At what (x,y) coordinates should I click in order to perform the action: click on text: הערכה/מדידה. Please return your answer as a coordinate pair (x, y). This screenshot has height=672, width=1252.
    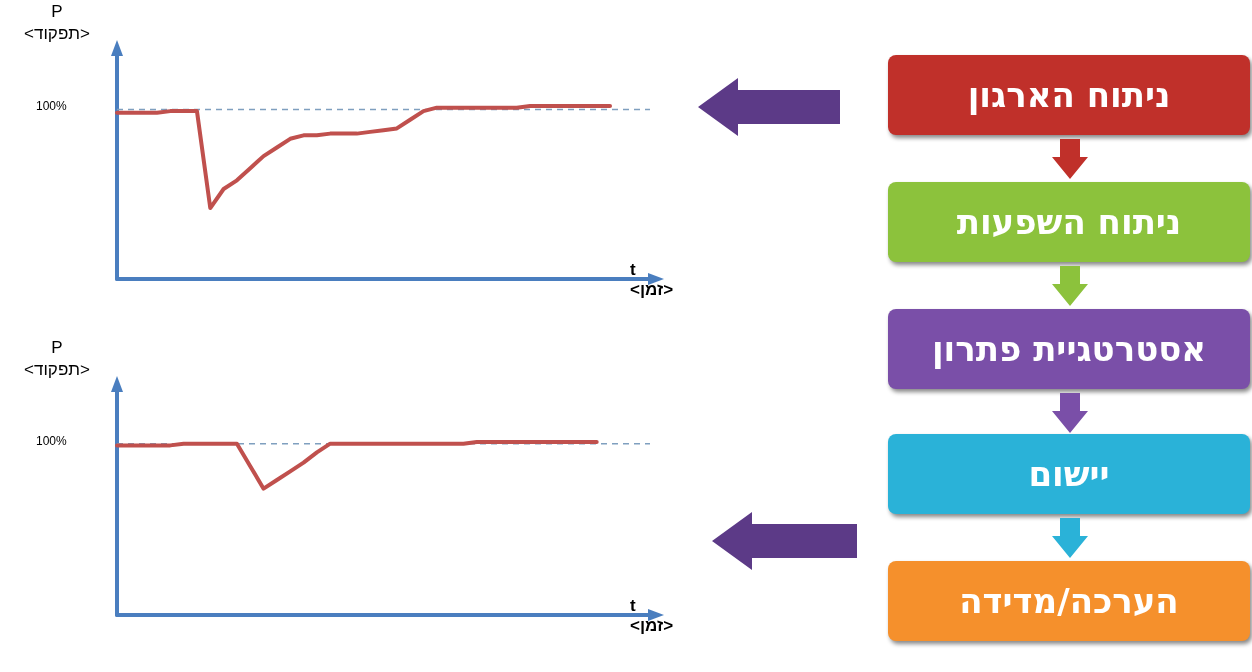
    Looking at the image, I should click on (1069, 601).